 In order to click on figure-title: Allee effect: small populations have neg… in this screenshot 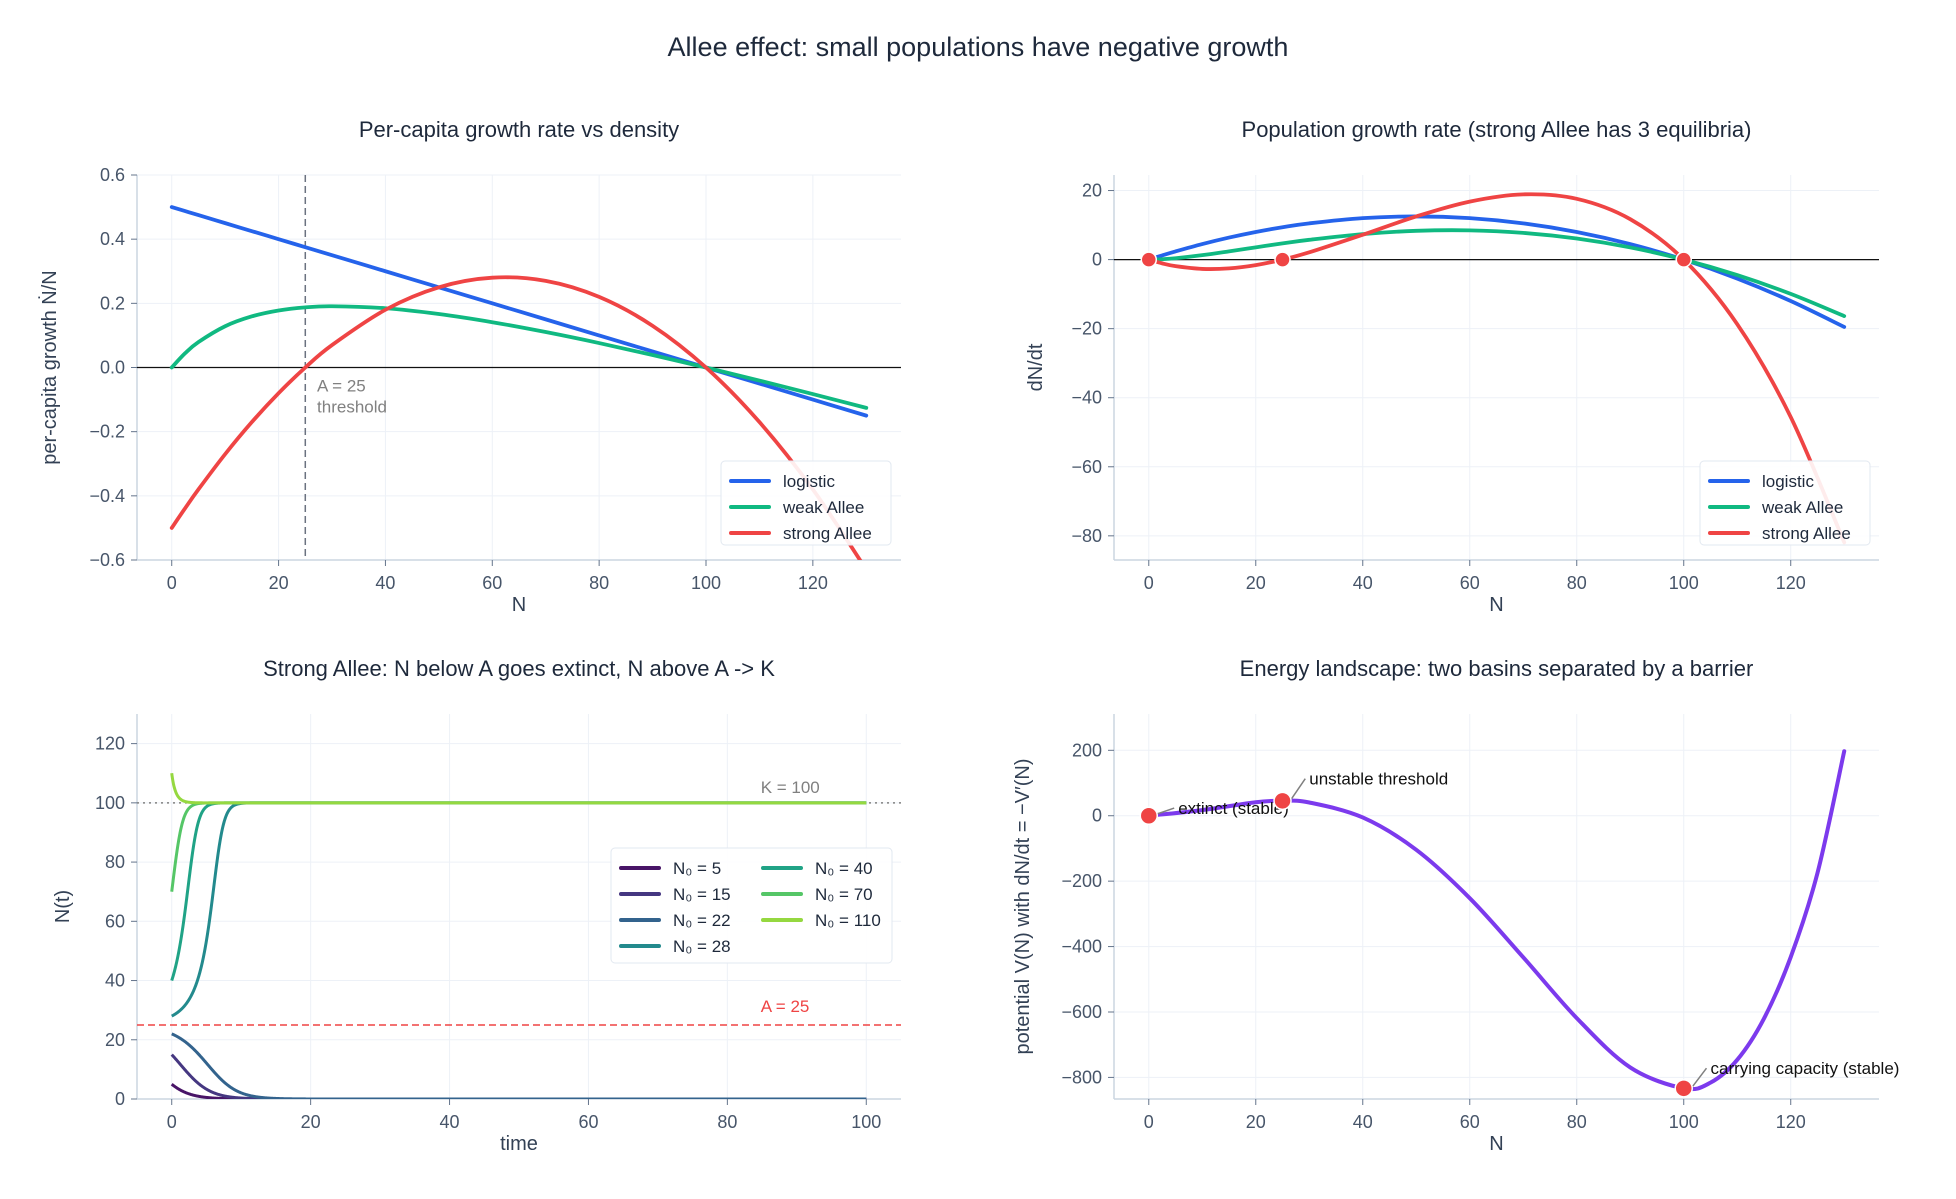, I will do `click(978, 47)`.